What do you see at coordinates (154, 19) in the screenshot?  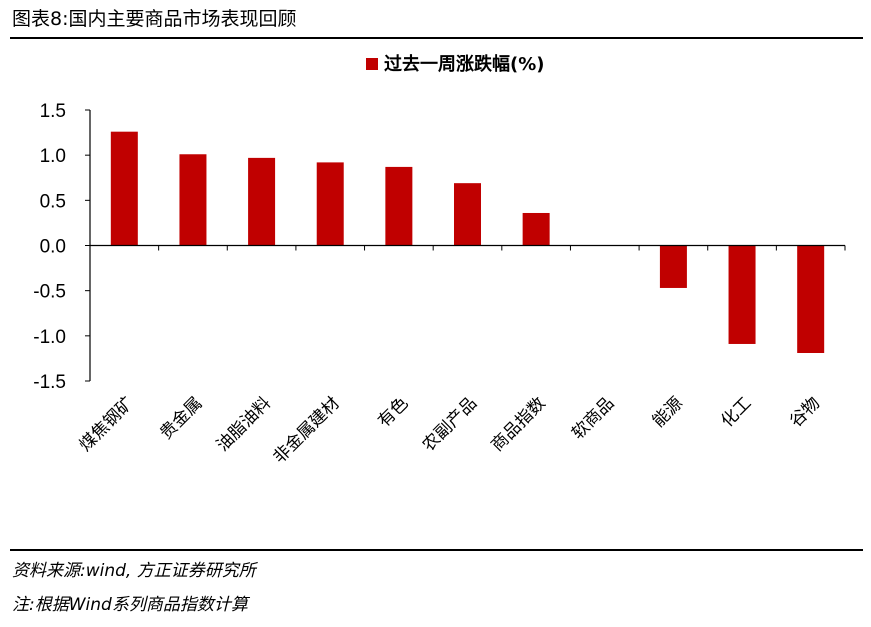 I see `figure-title: 图表8:国内主要商品市场表现回顾` at bounding box center [154, 19].